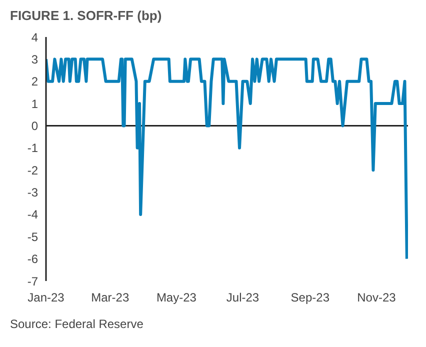  Describe the element at coordinates (32, 170) in the screenshot. I see `y-tick-label: -2` at that location.